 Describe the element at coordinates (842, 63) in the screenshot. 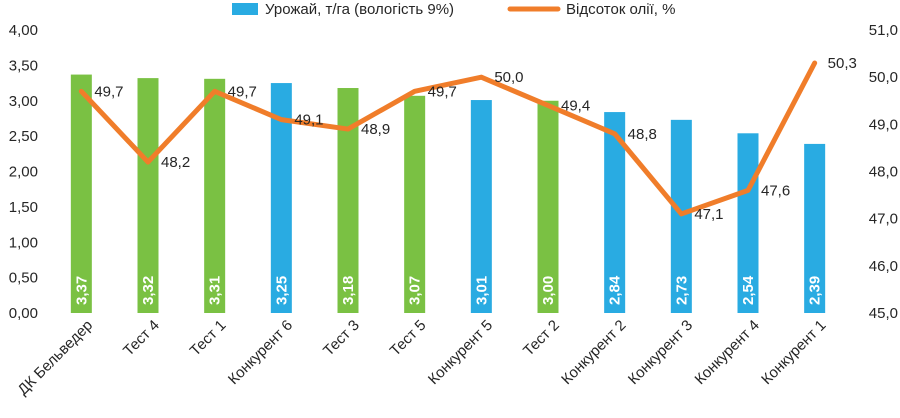

I see `line-data-label: 50,3` at that location.